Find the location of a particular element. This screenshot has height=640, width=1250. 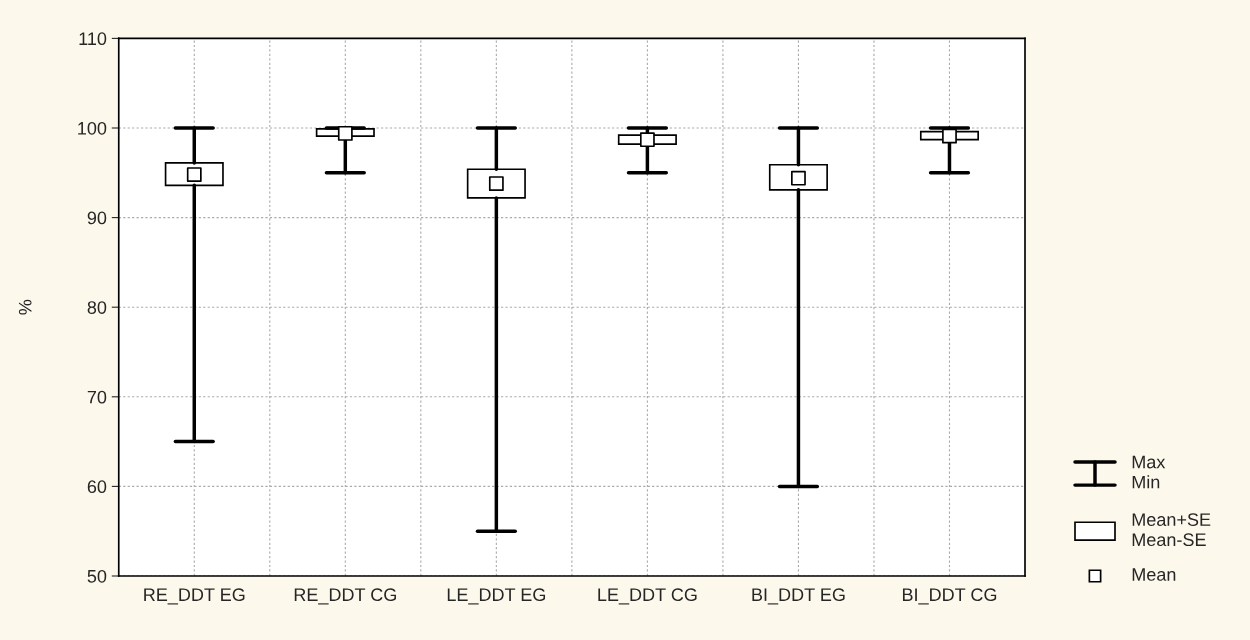

x-tick-label: RE_DDT EG is located at coordinates (194, 596).